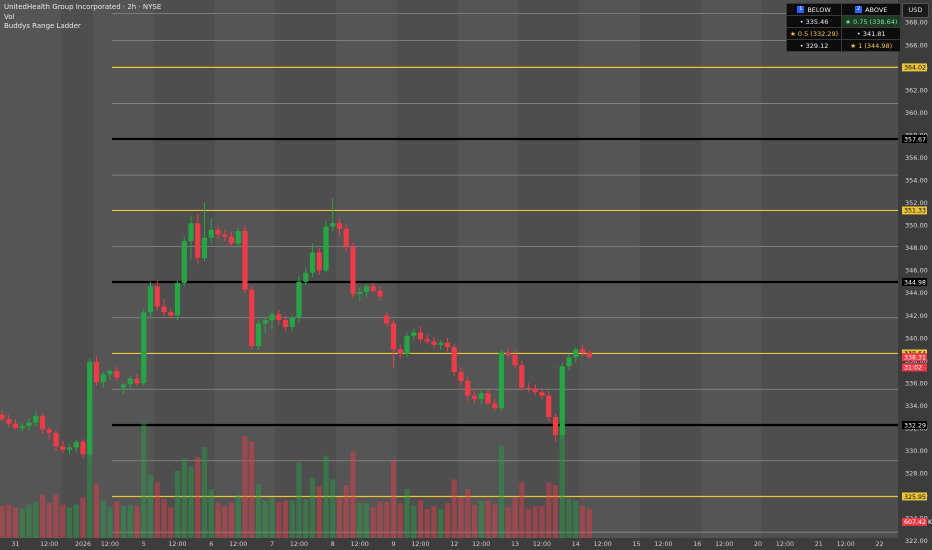 The width and height of the screenshot is (932, 550). Describe the element at coordinates (916, 203) in the screenshot. I see `y-tick-label: 352.00` at that location.